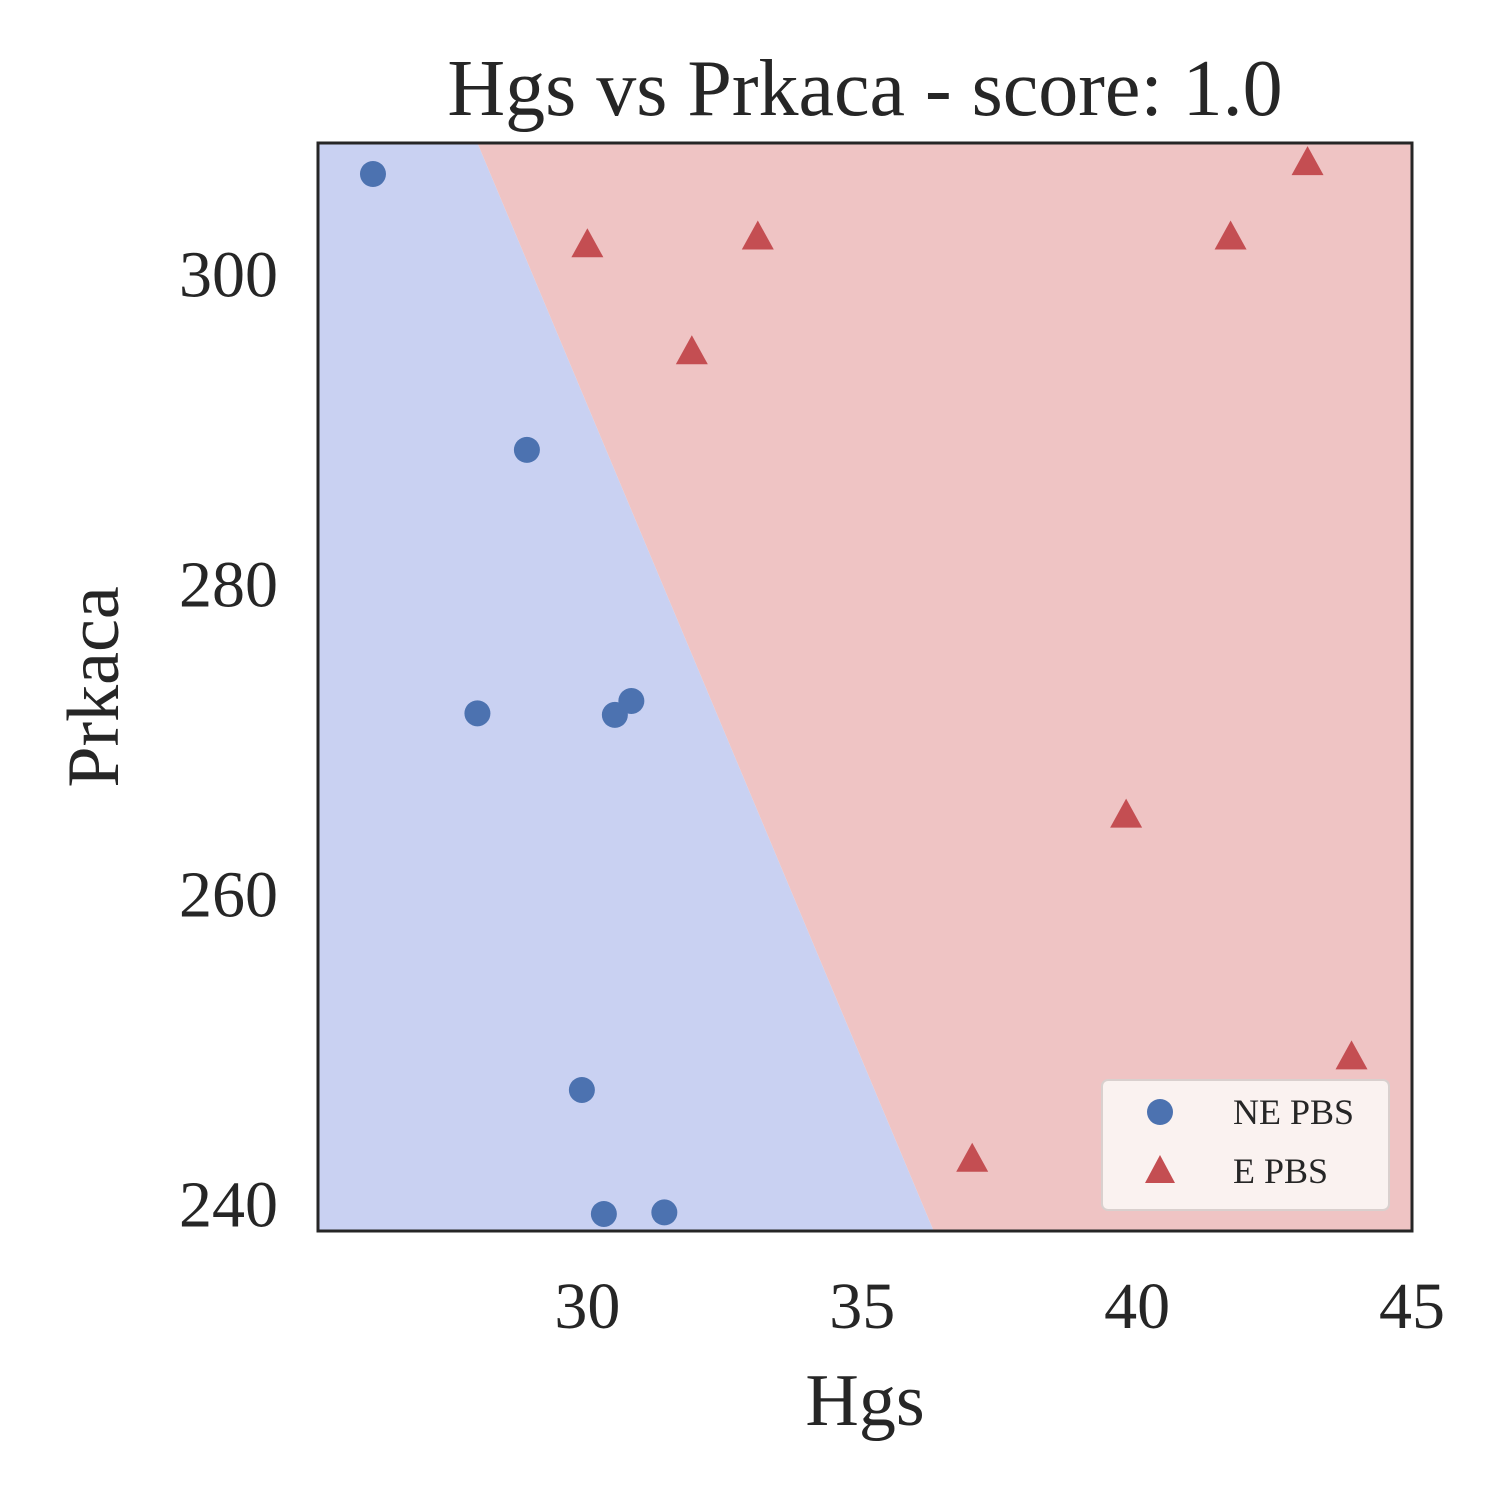  I want to click on legend-marker-e-pbs, so click(1160, 1169).